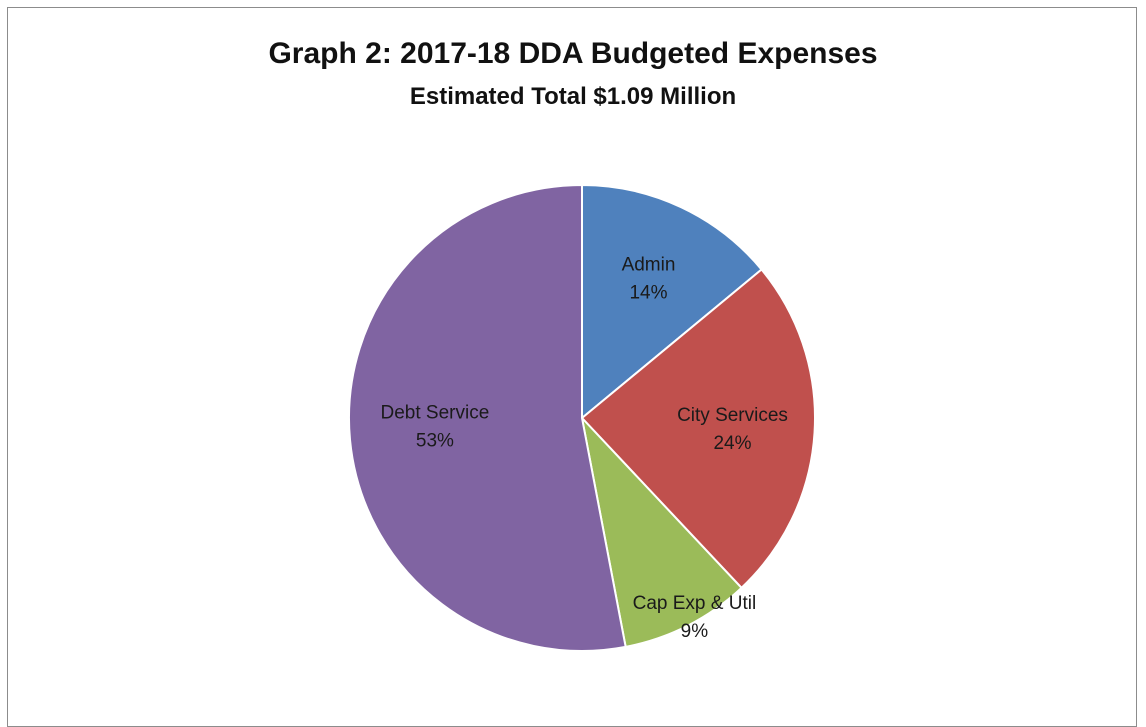 This screenshot has width=1146, height=727. I want to click on slice-label-name: City Services, so click(732, 415).